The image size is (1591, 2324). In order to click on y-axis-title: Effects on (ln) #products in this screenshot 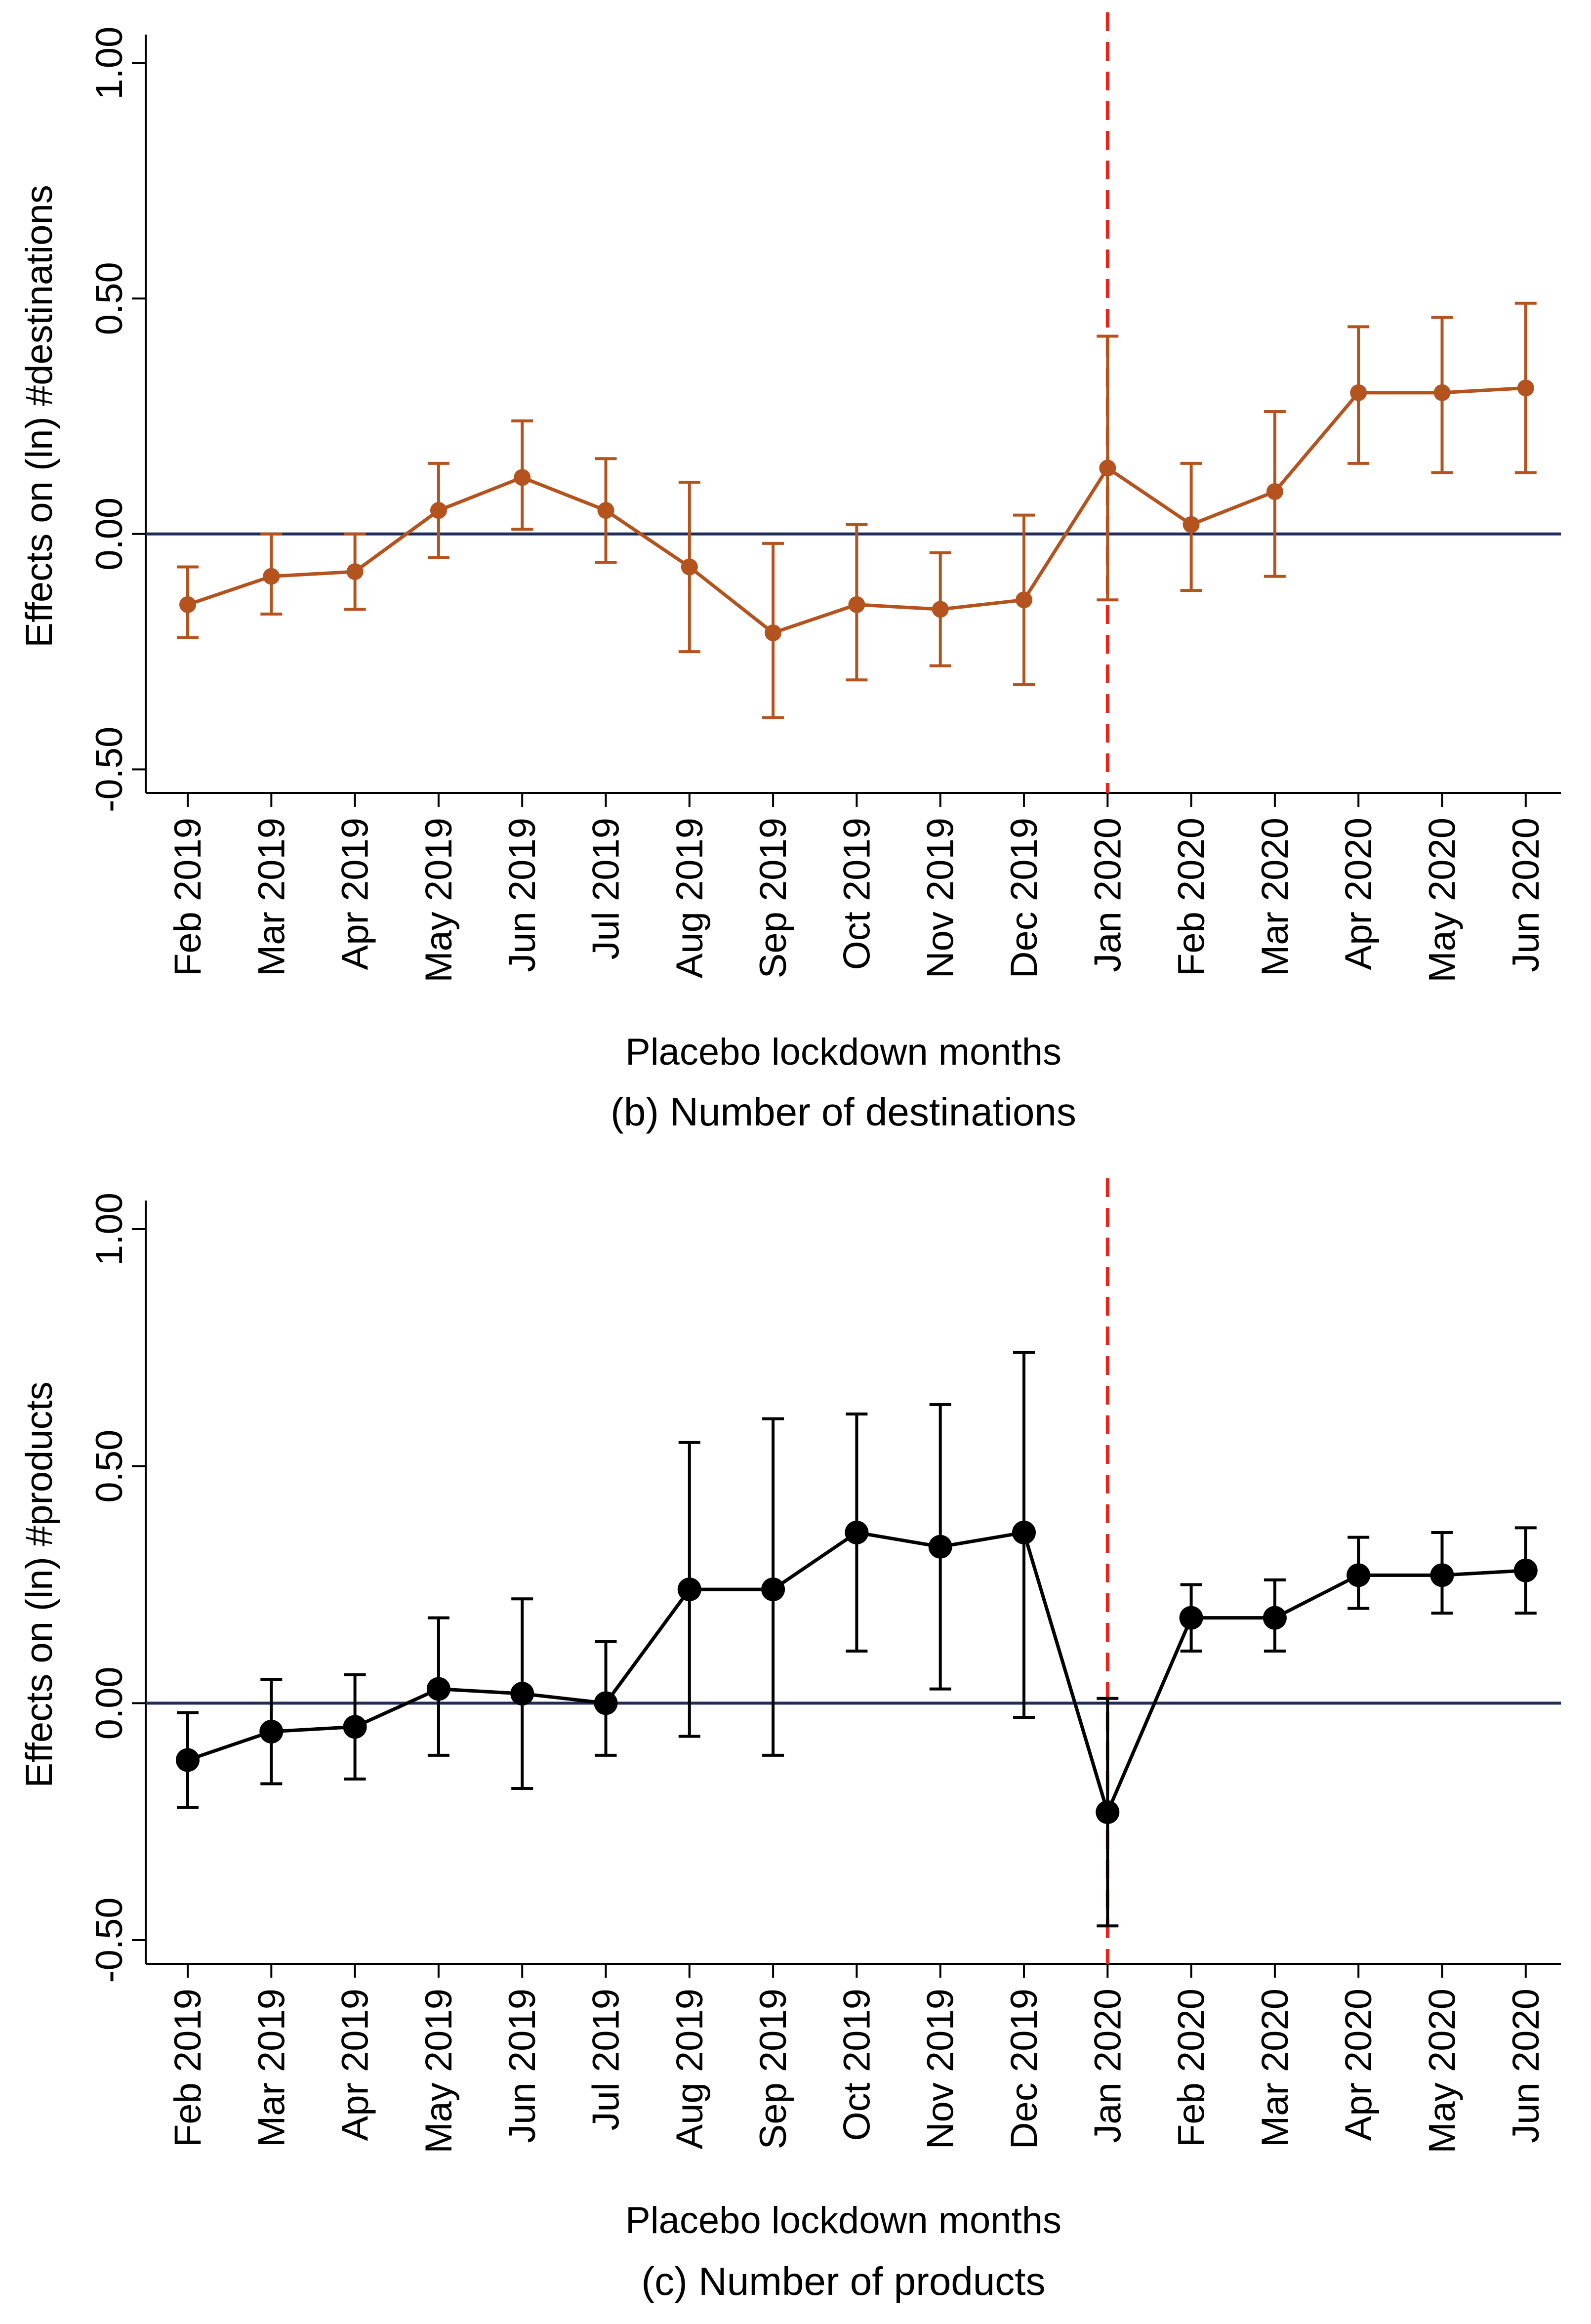, I will do `click(39, 1584)`.